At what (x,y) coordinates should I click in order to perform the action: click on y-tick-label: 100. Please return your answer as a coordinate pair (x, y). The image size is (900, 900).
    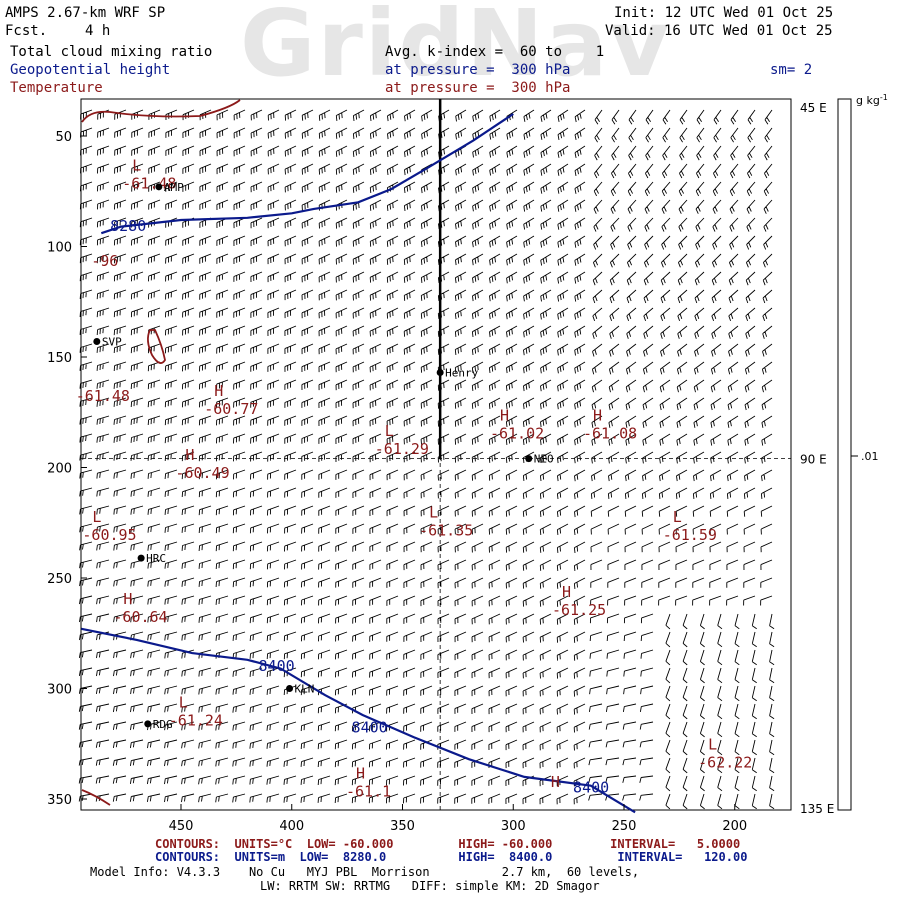
    Looking at the image, I should click on (59, 248).